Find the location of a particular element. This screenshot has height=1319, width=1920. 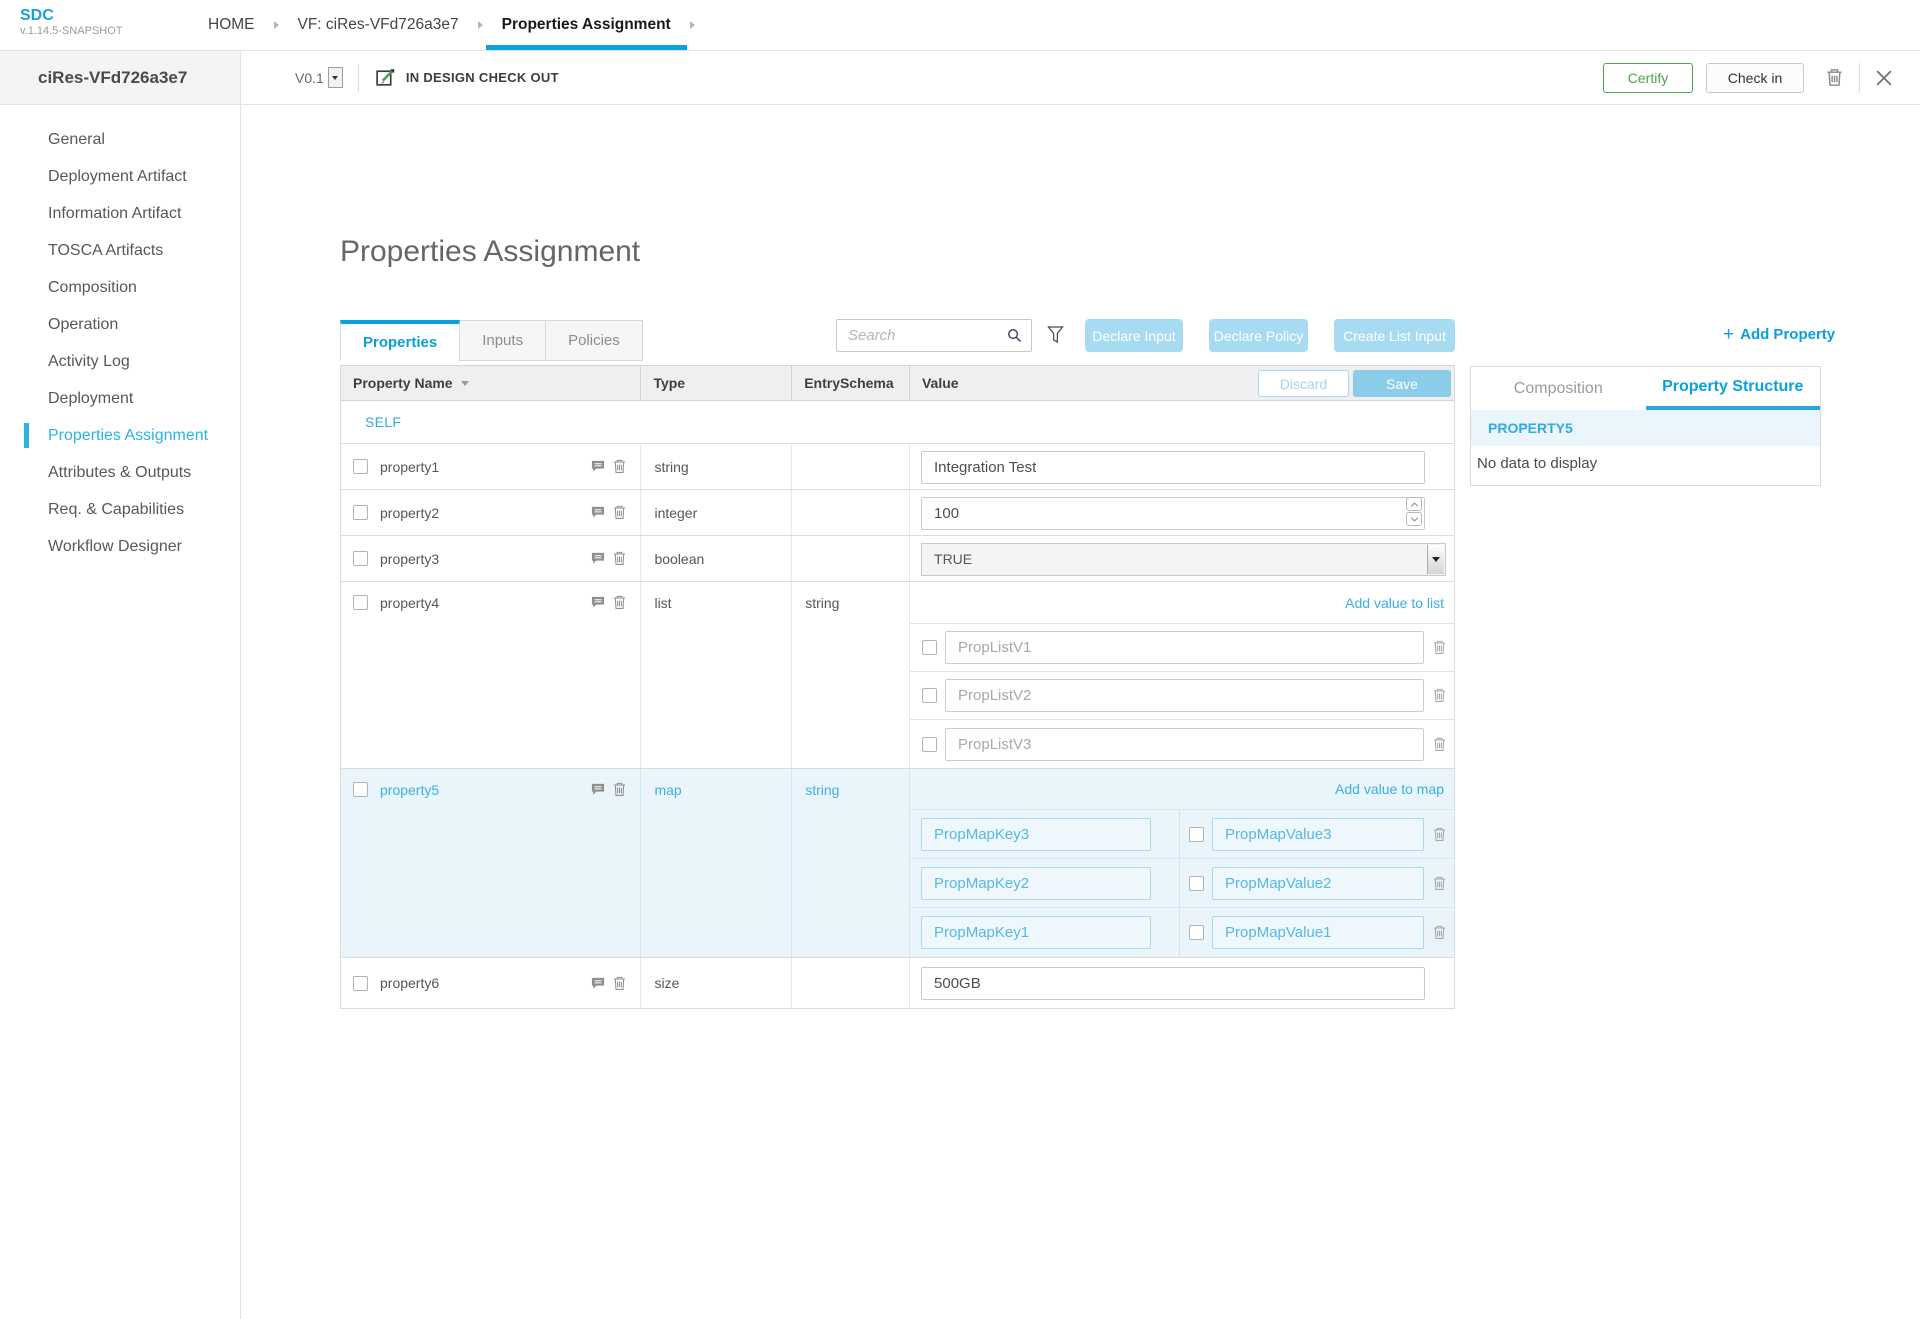

sidebar-item-deployment-artifact: Deployment Artifact is located at coordinates (117, 176).